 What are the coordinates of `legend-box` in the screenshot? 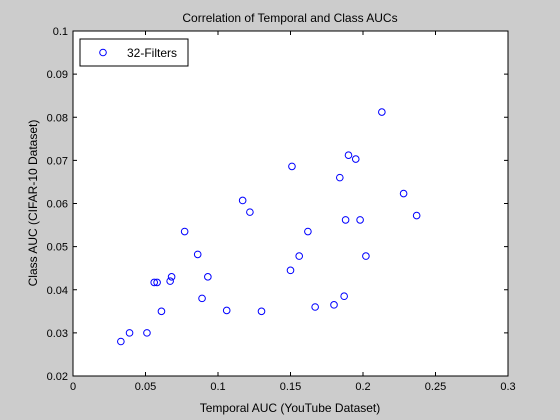 It's located at (134, 52).